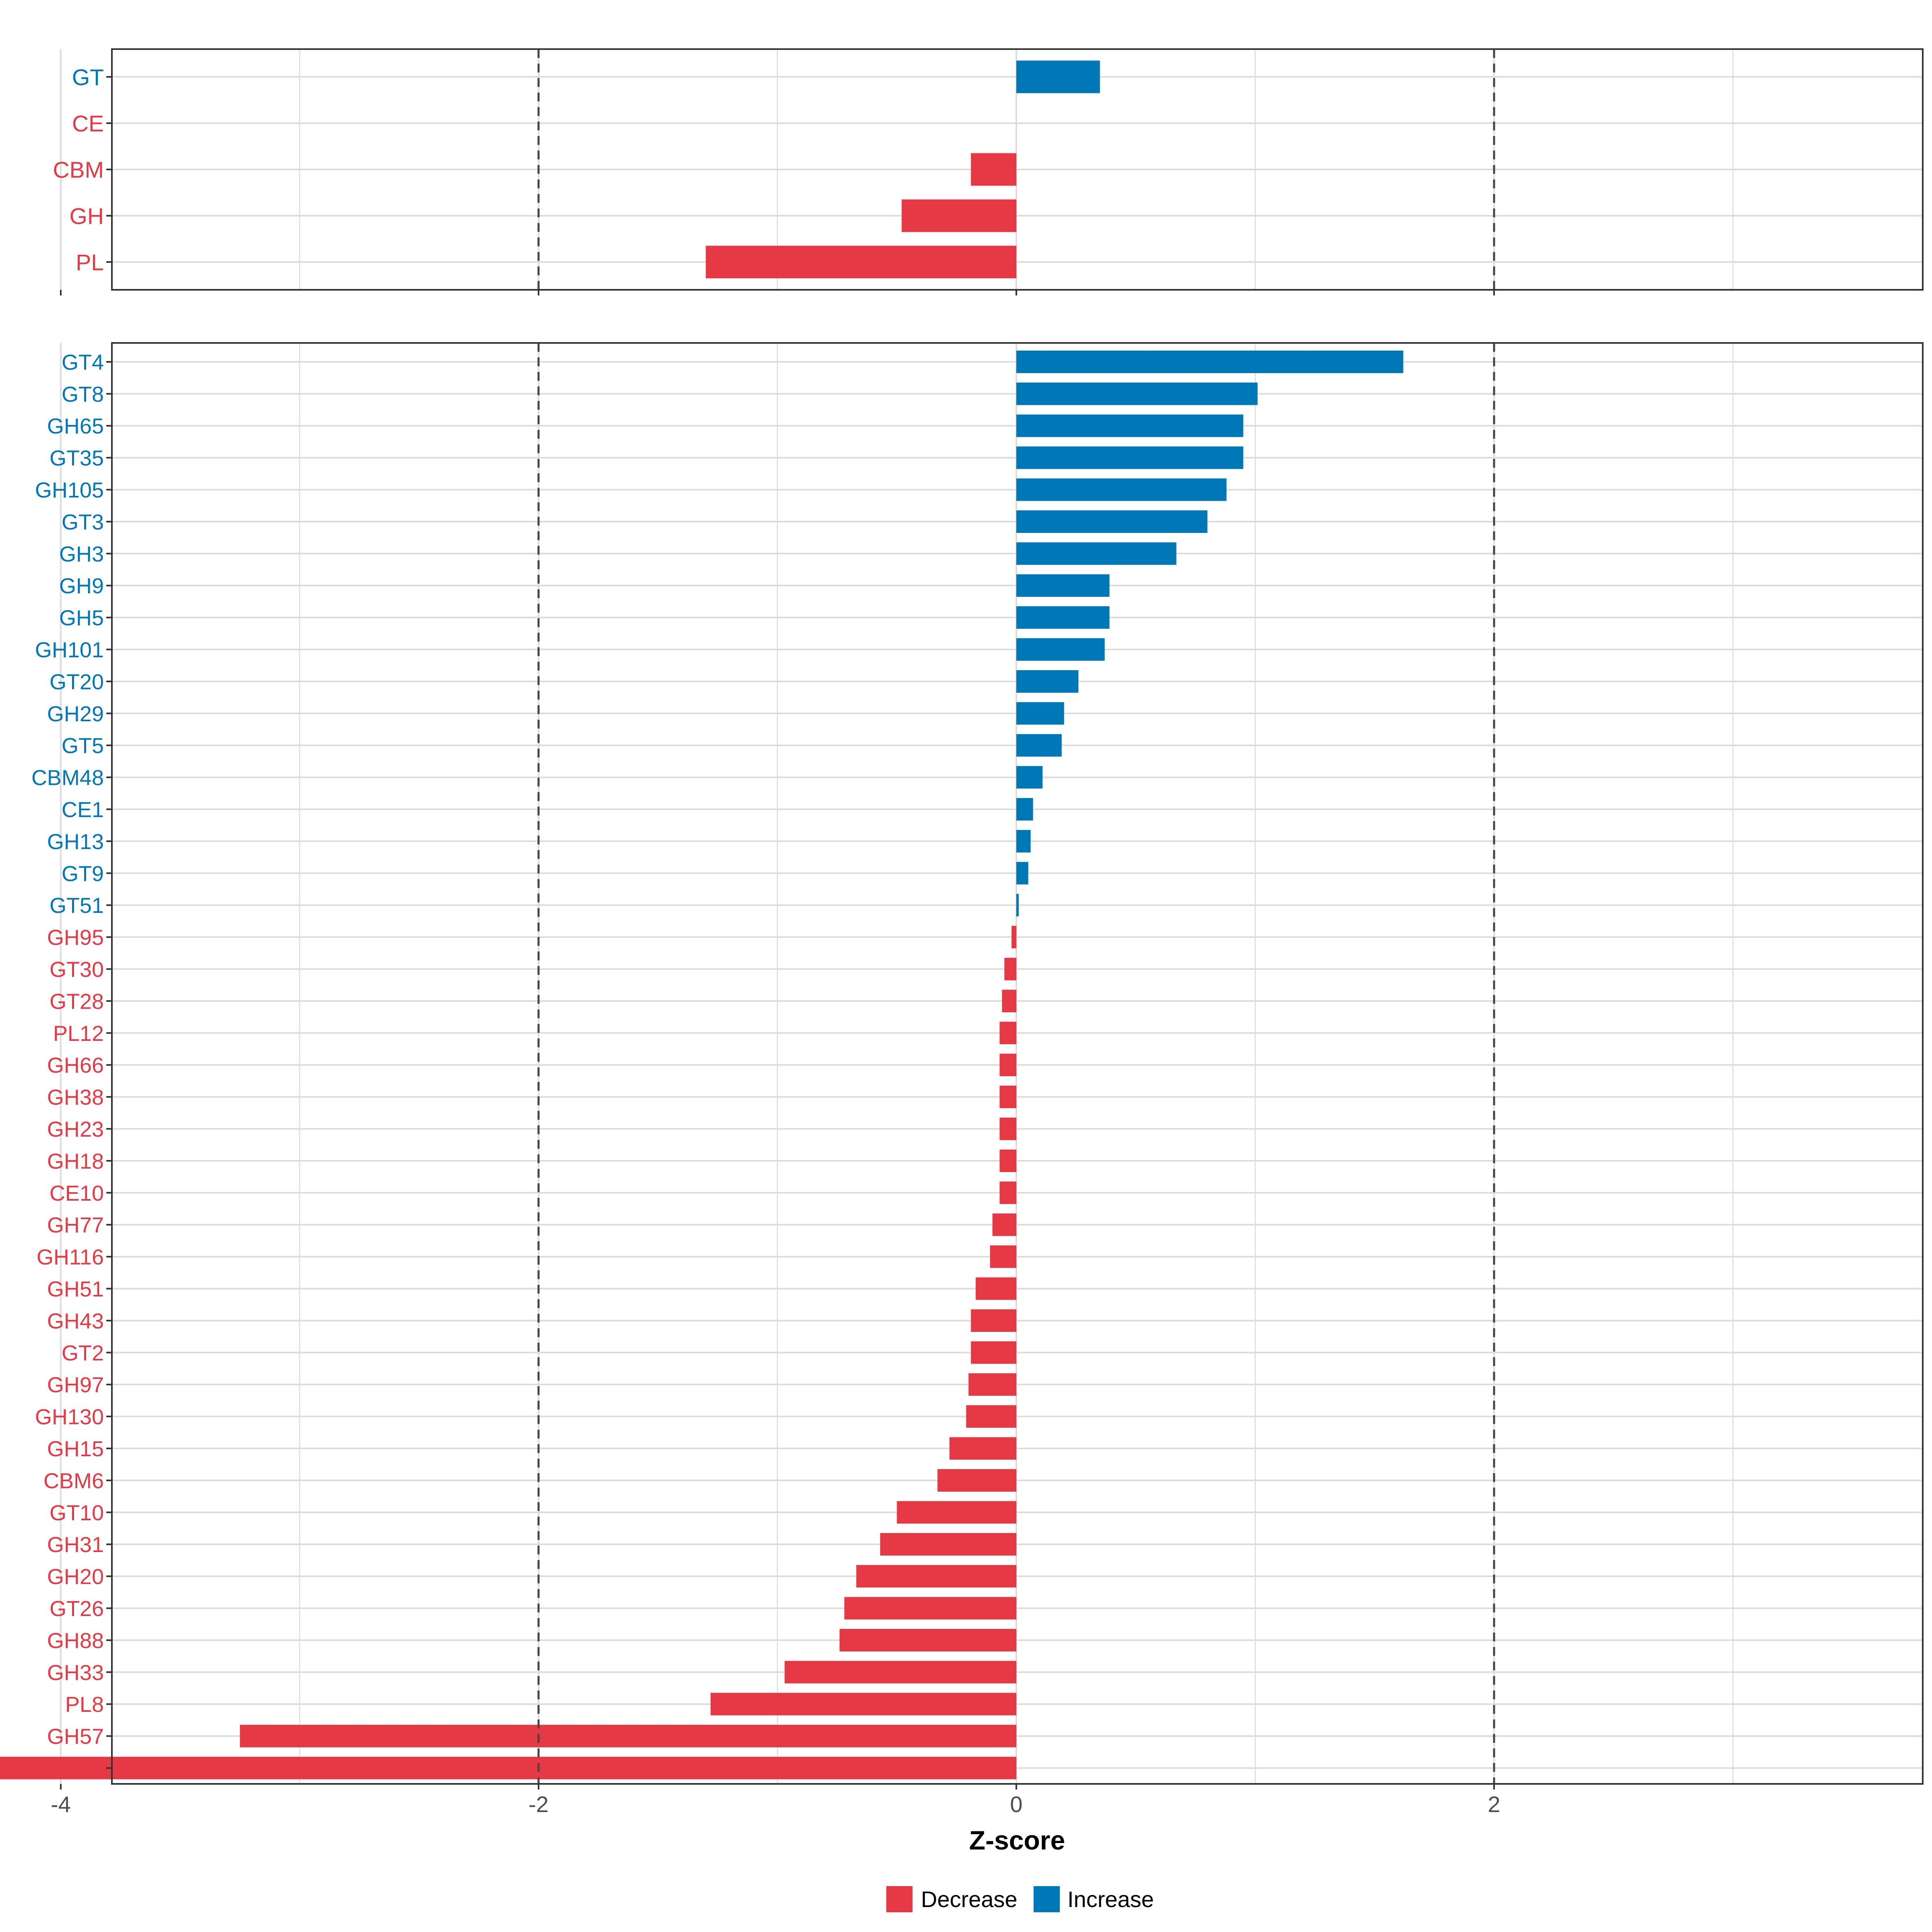  Describe the element at coordinates (508, 1768) in the screenshot. I see `bar-GT19` at that location.